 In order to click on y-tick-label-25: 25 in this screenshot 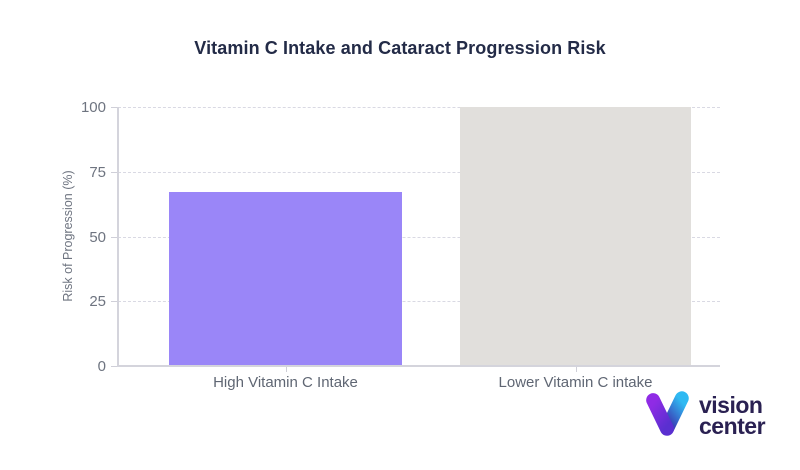, I will do `click(97, 302)`.